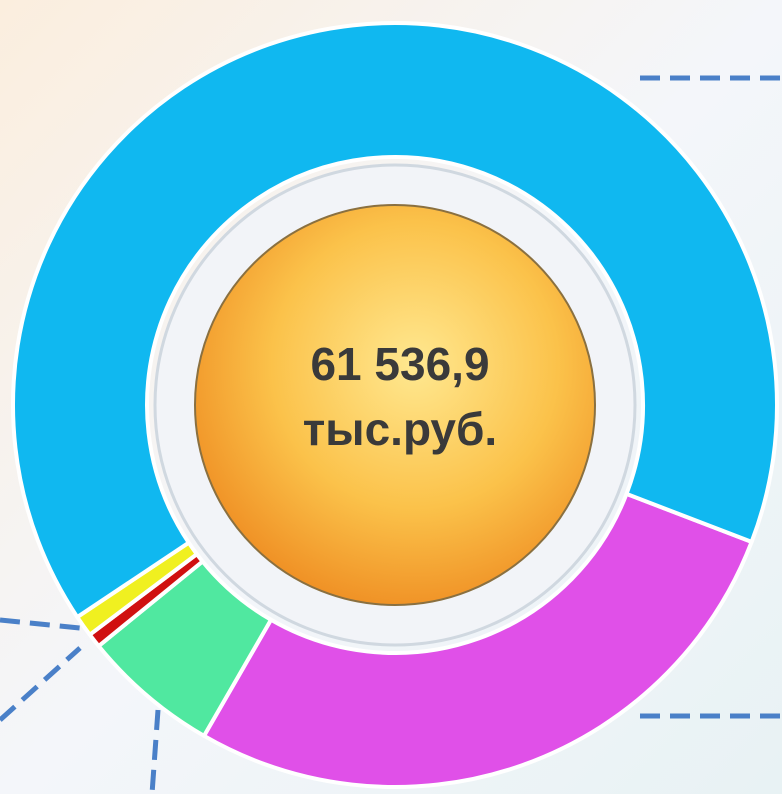 This screenshot has width=782, height=794. What do you see at coordinates (399, 364) in the screenshot?
I see `center-value: 61 536,9` at bounding box center [399, 364].